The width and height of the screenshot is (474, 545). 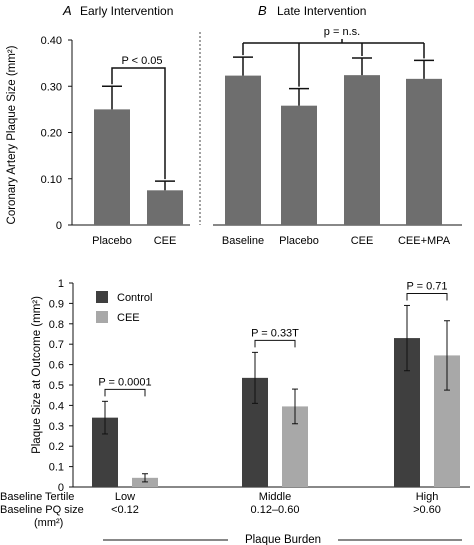 I want to click on panel-b-category-label: Baseline, so click(x=243, y=241).